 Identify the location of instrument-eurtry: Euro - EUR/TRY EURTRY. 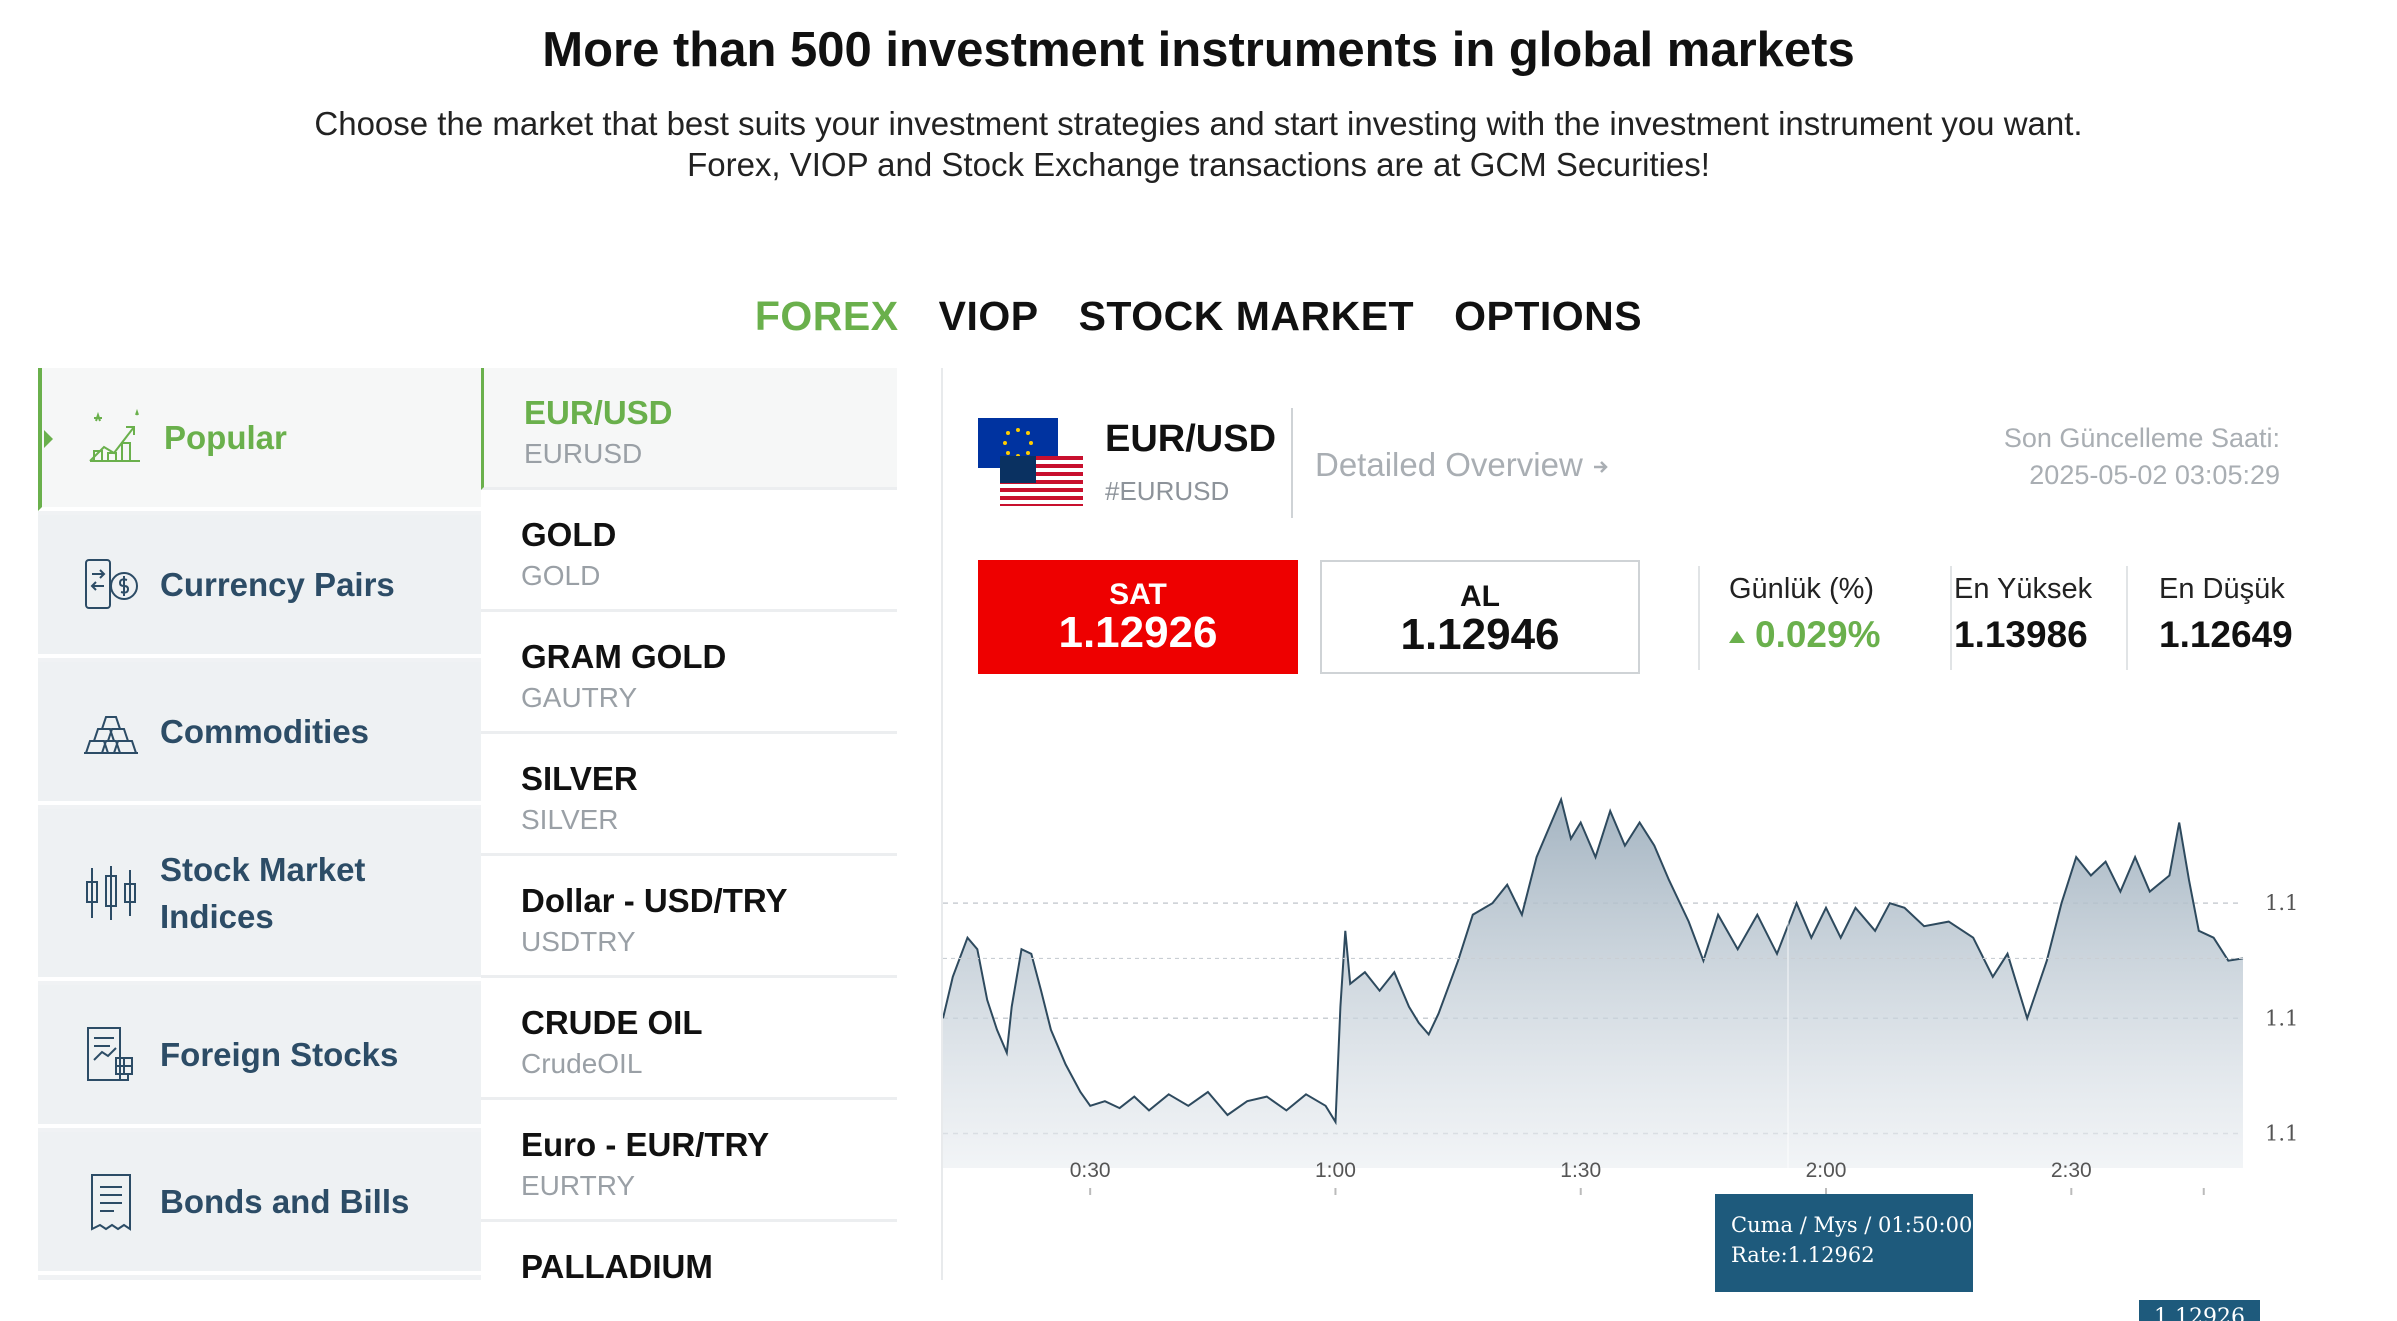
(689, 1161).